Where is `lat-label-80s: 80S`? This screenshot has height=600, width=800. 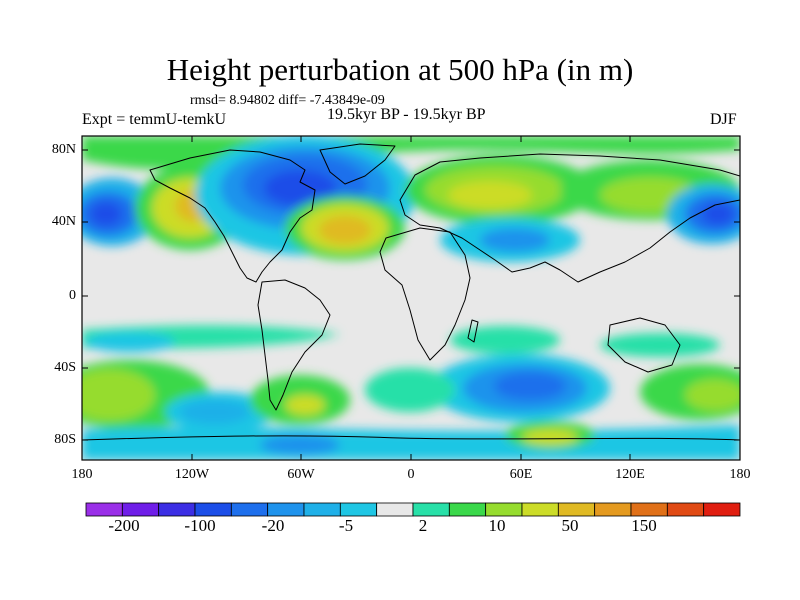 lat-label-80s: 80S is located at coordinates (65, 439).